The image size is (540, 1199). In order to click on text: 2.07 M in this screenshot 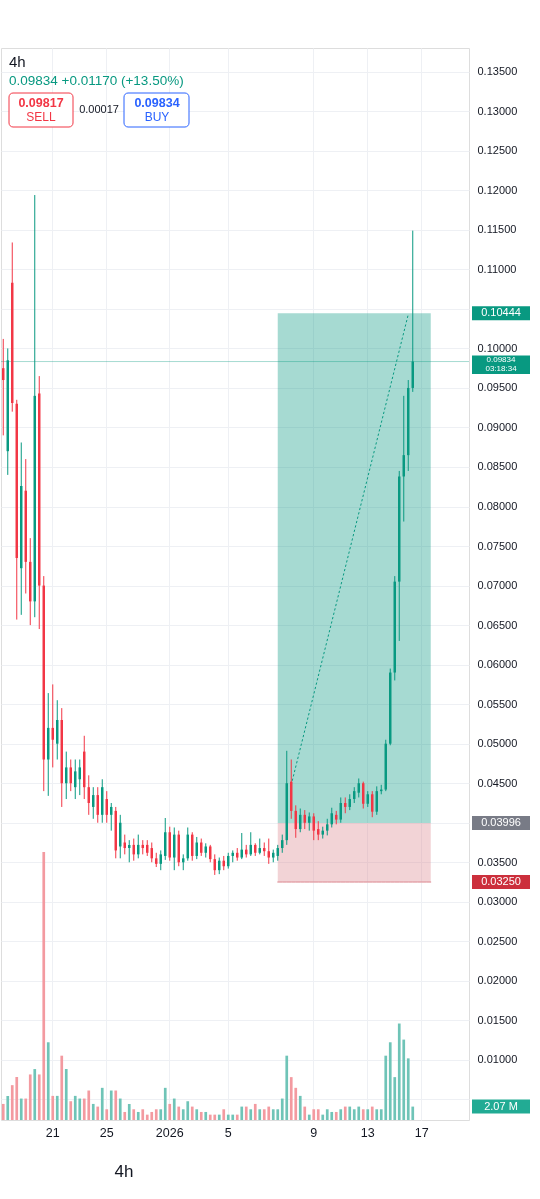, I will do `click(501, 1105)`.